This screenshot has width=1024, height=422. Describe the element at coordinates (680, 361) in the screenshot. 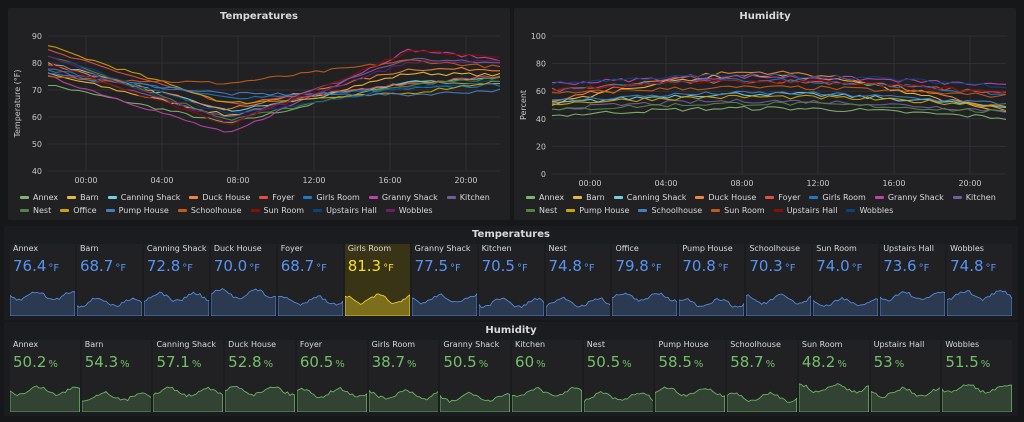

I see `stat-value: 58.5%` at that location.